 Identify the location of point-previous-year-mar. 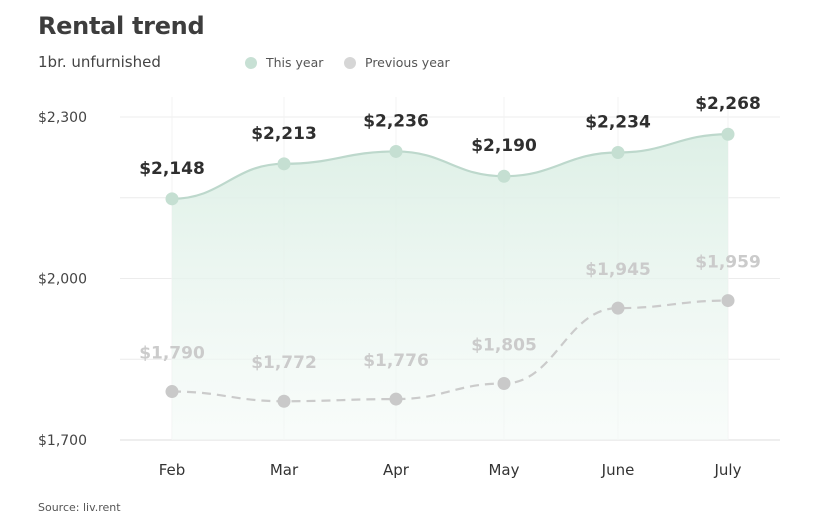
(284, 401).